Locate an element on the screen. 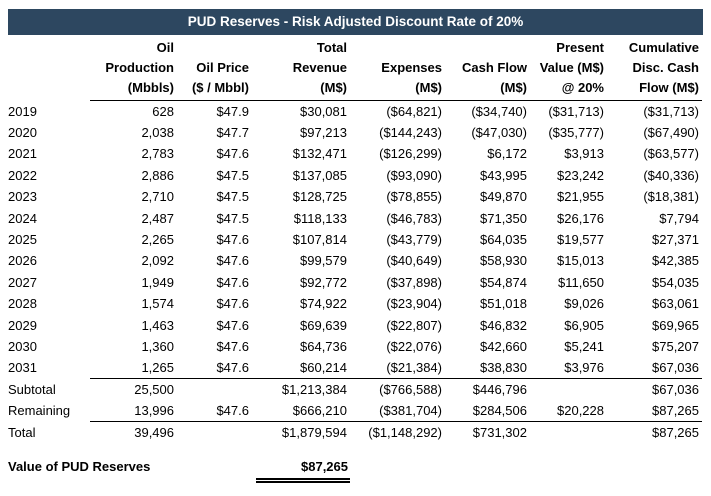  cell-total-revenue: $30,081 is located at coordinates (323, 111).